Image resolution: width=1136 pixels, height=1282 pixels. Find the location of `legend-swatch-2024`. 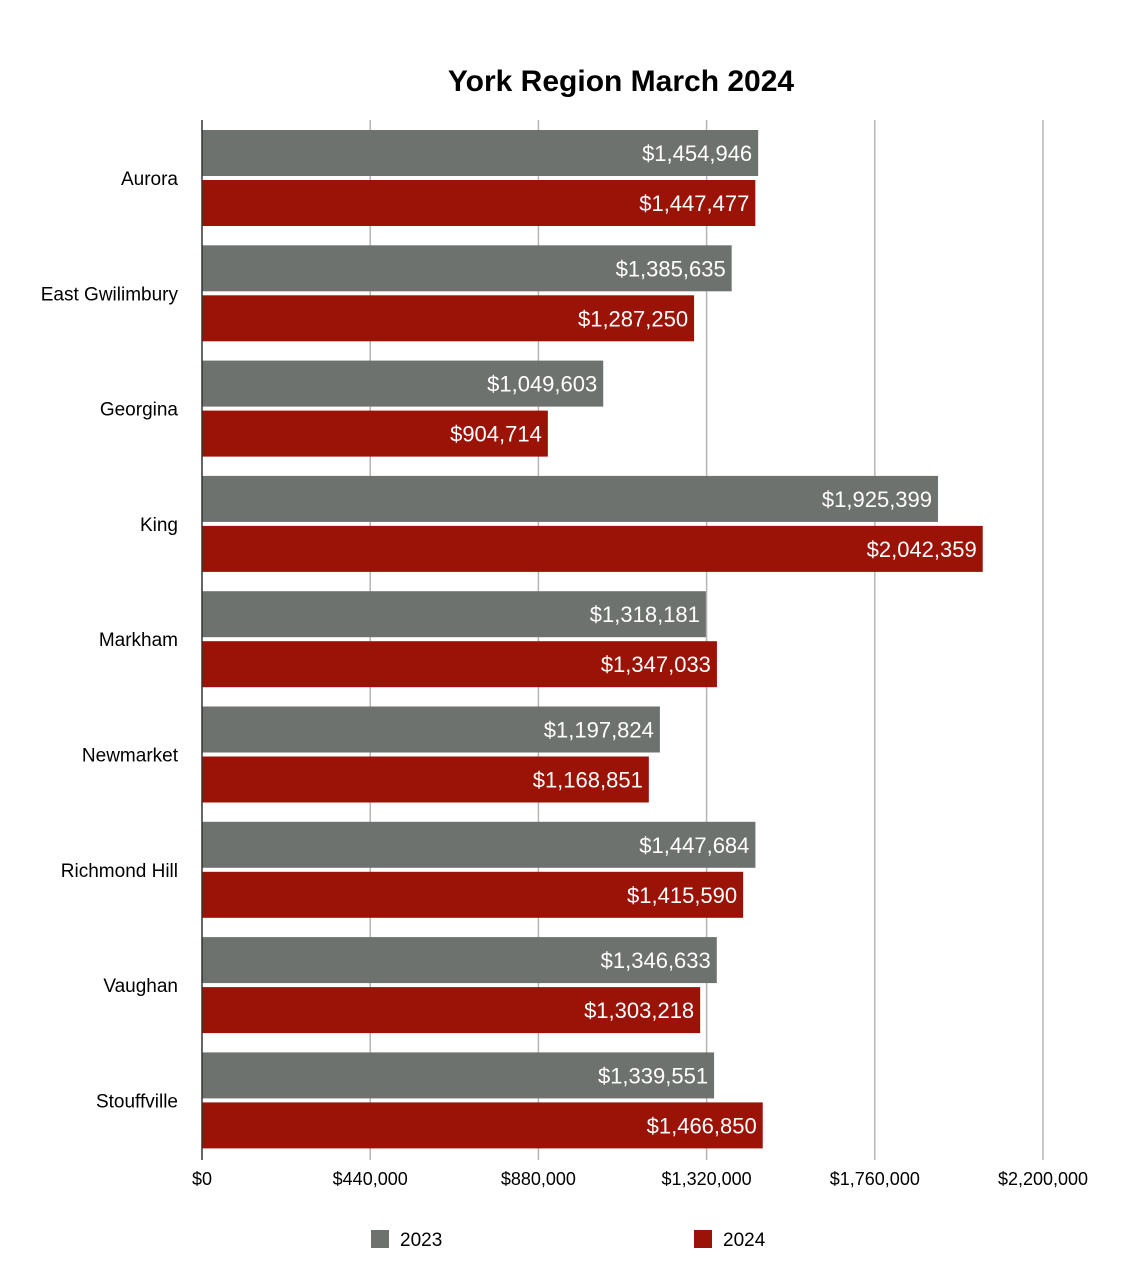

legend-swatch-2024 is located at coordinates (703, 1239).